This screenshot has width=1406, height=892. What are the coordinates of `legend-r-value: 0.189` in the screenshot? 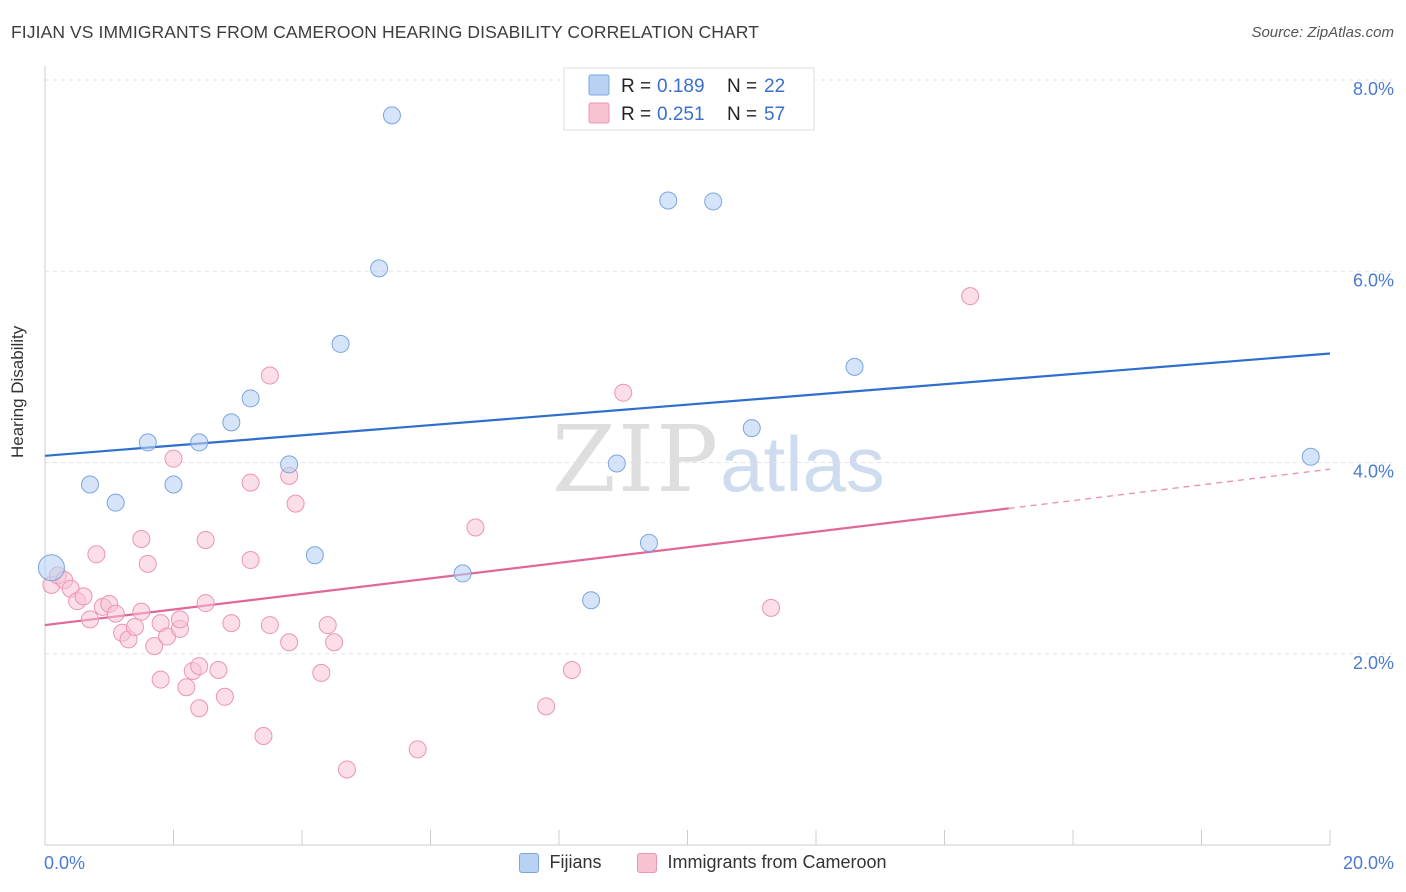 It's located at (681, 86).